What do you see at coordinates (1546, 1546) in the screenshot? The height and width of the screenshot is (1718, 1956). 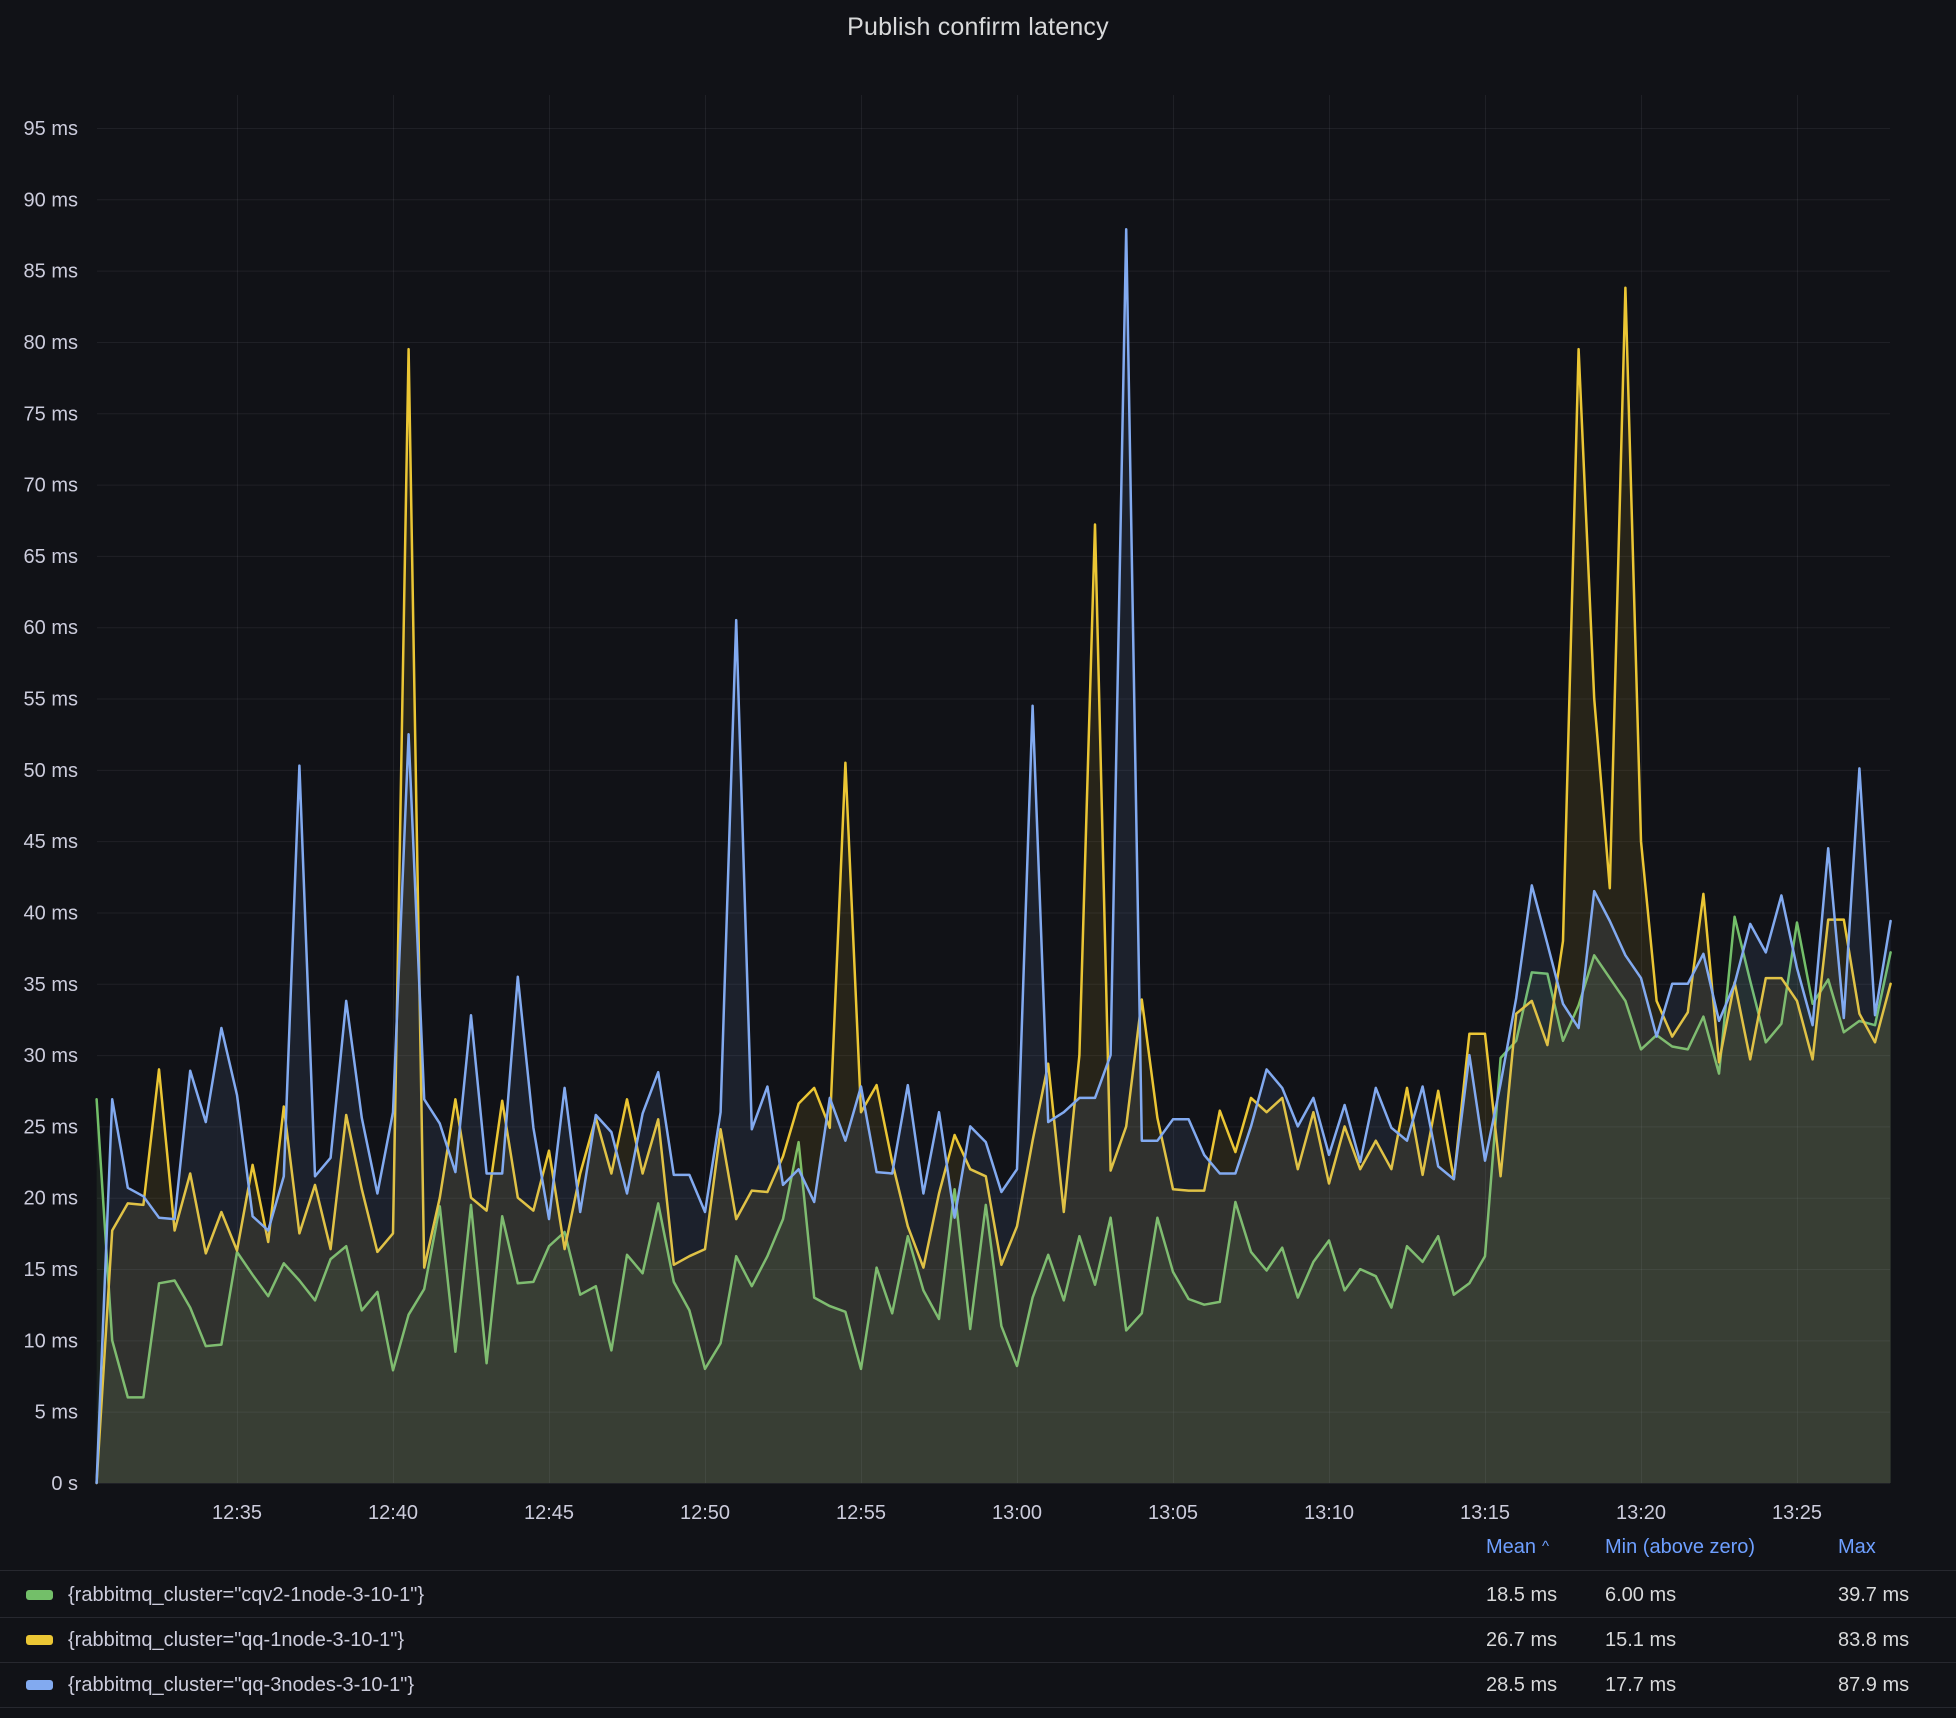 I see `sort-asc-icon: ^` at bounding box center [1546, 1546].